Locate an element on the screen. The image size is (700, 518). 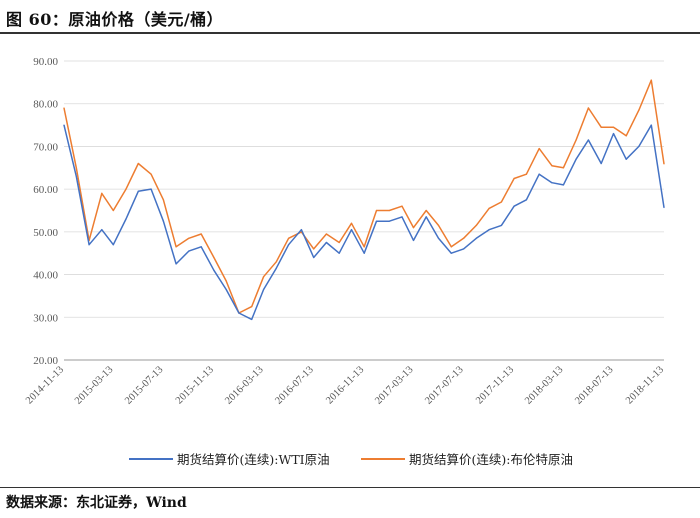
y-tick-label: 80.00 is located at coordinates (45, 105).